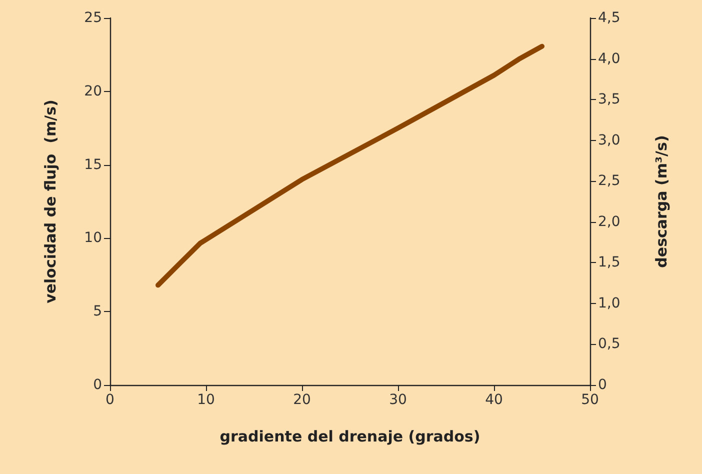 The height and width of the screenshot is (474, 702). I want to click on y-tick-label: 0, so click(97, 385).